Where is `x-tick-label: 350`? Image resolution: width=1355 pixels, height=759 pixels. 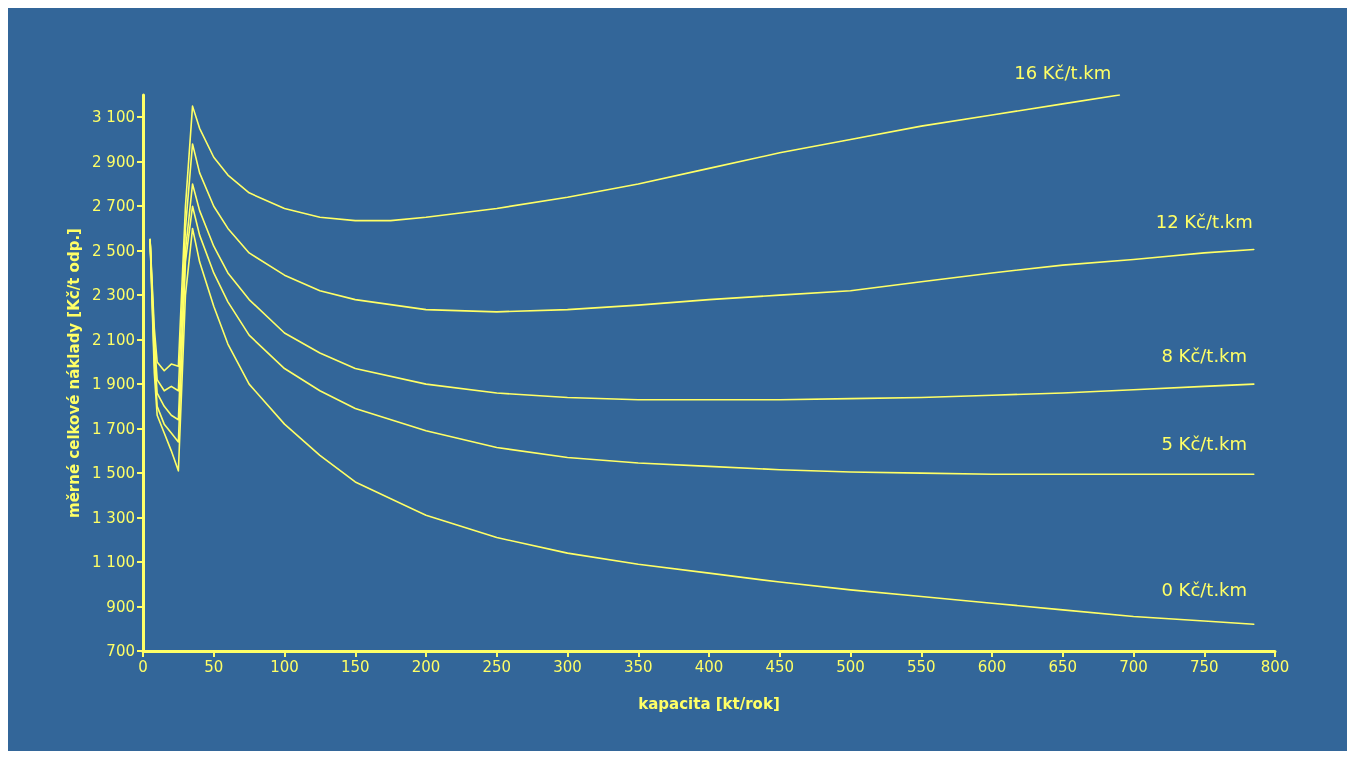 x-tick-label: 350 is located at coordinates (638, 666).